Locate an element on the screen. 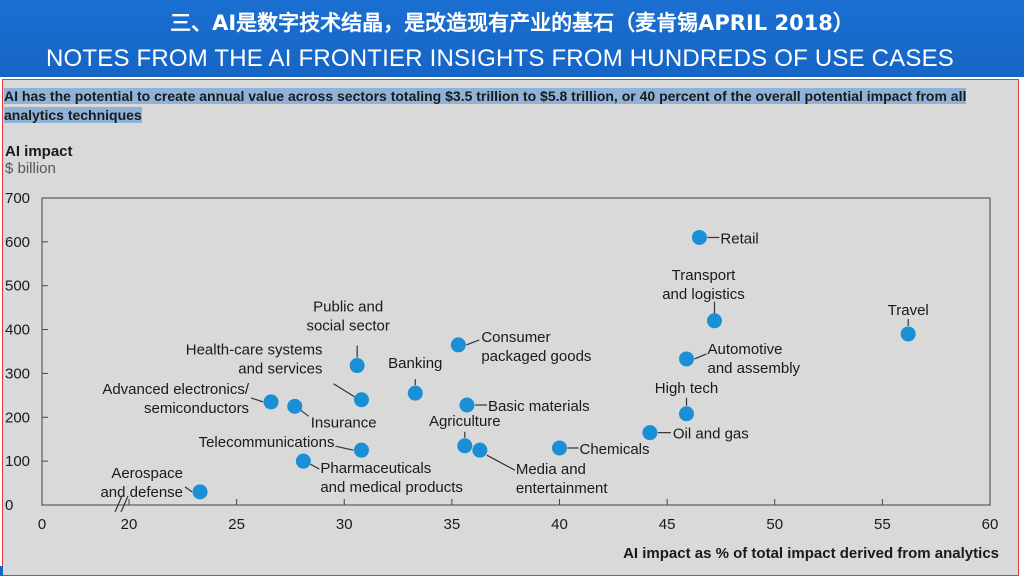 Image resolution: width=1024 pixels, height=576 pixels. data-point-group: Consumer packaged goods is located at coordinates (520, 347).